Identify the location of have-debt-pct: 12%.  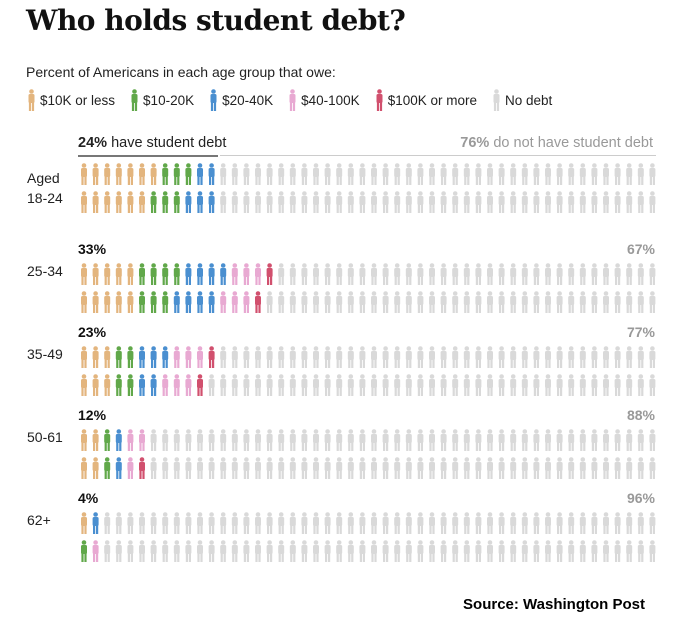
(92, 415).